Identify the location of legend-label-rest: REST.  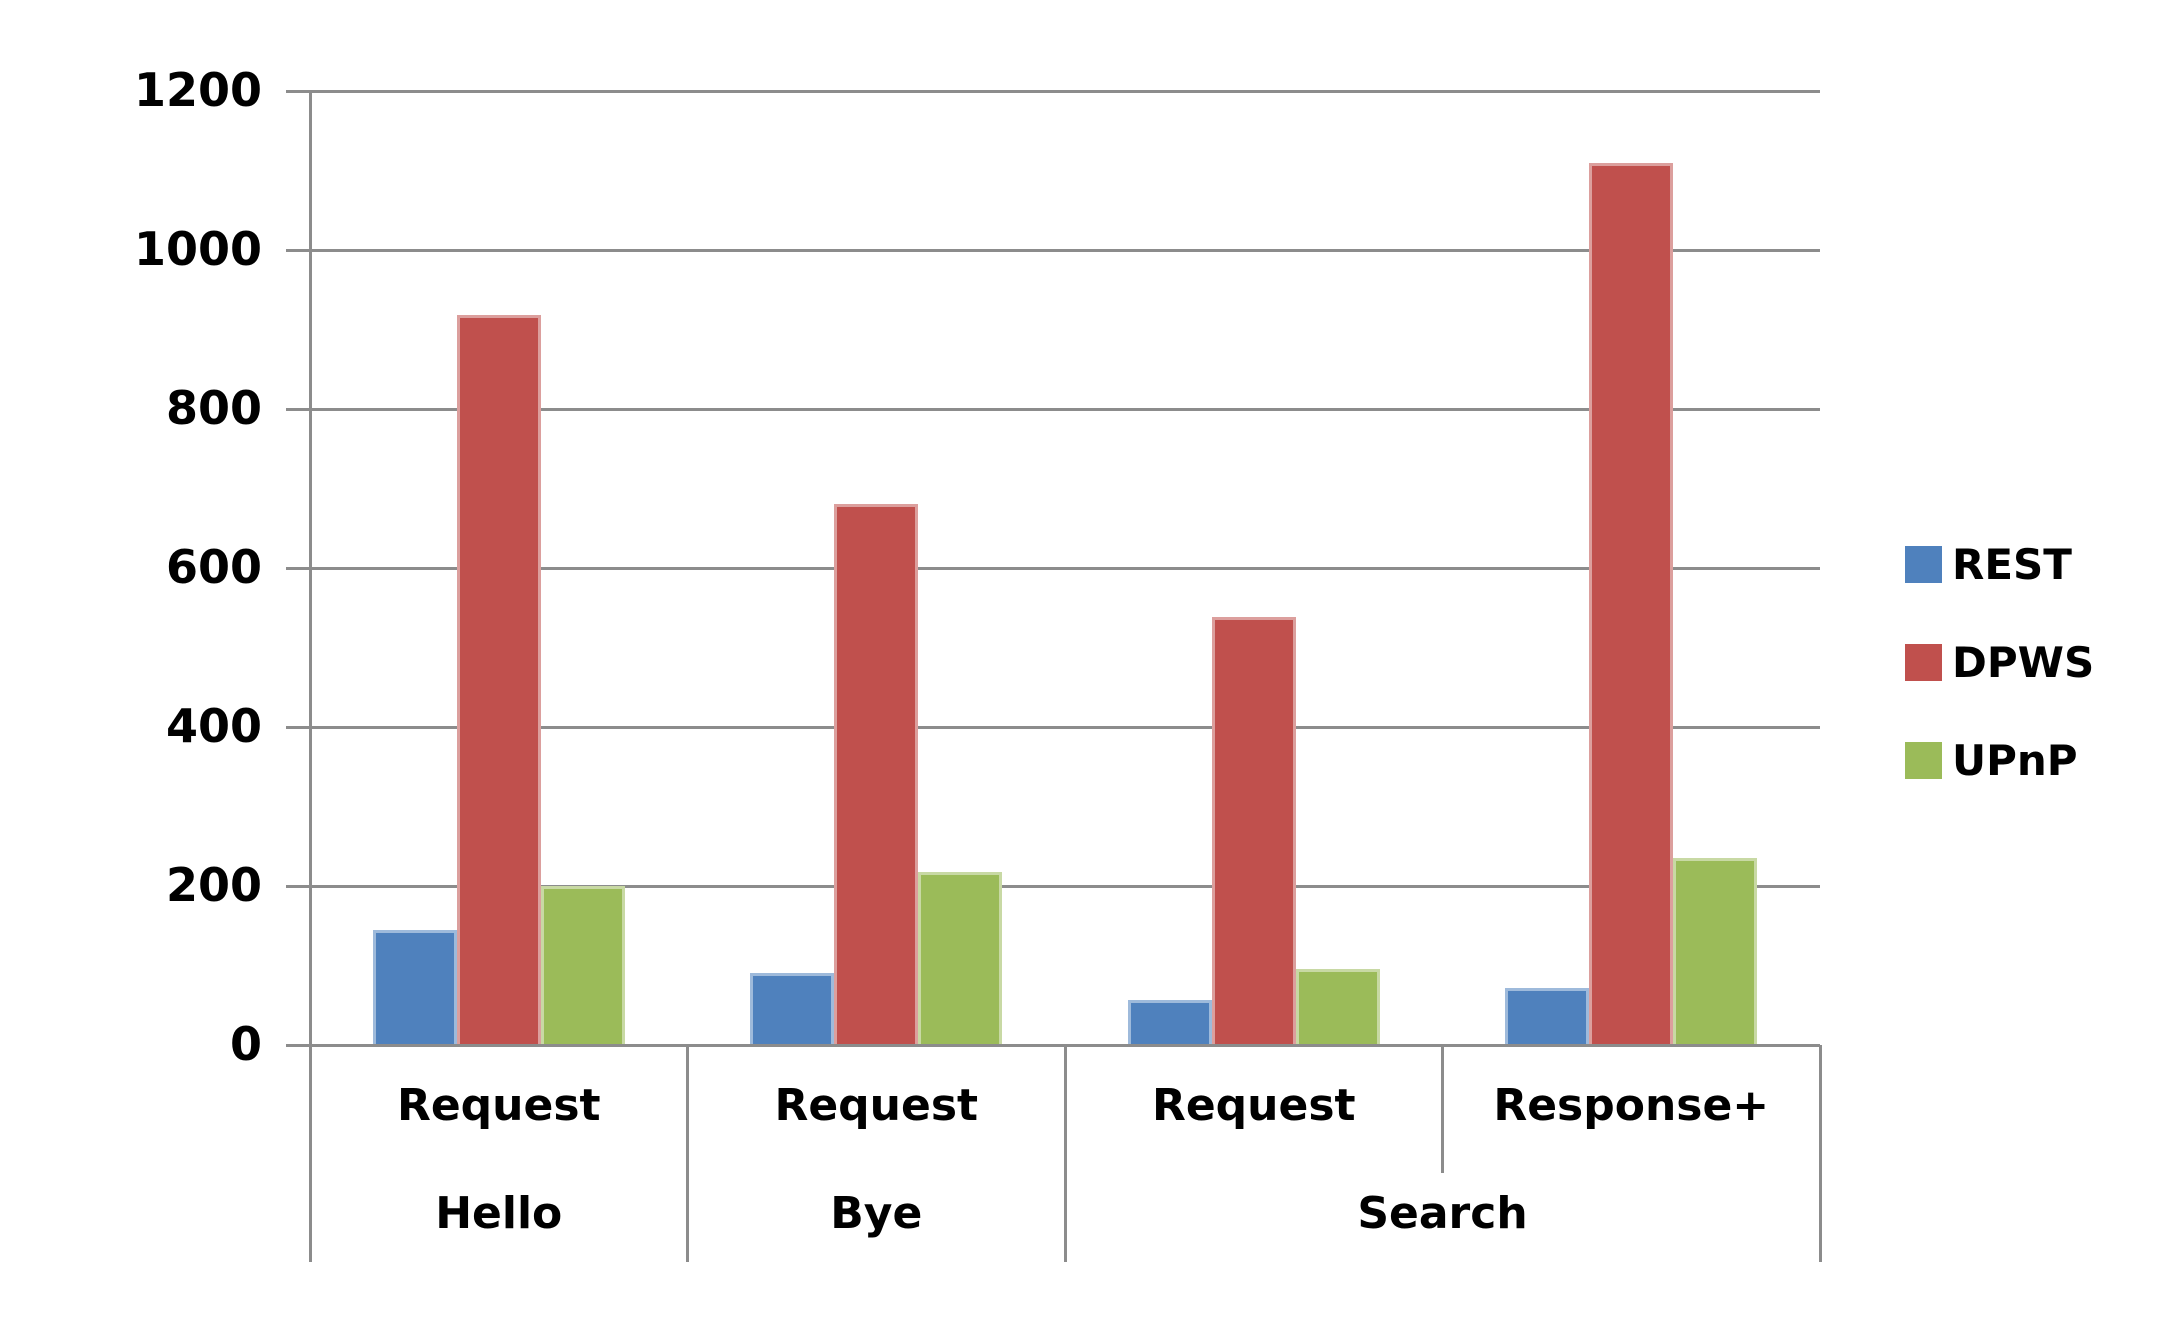
(2012, 564).